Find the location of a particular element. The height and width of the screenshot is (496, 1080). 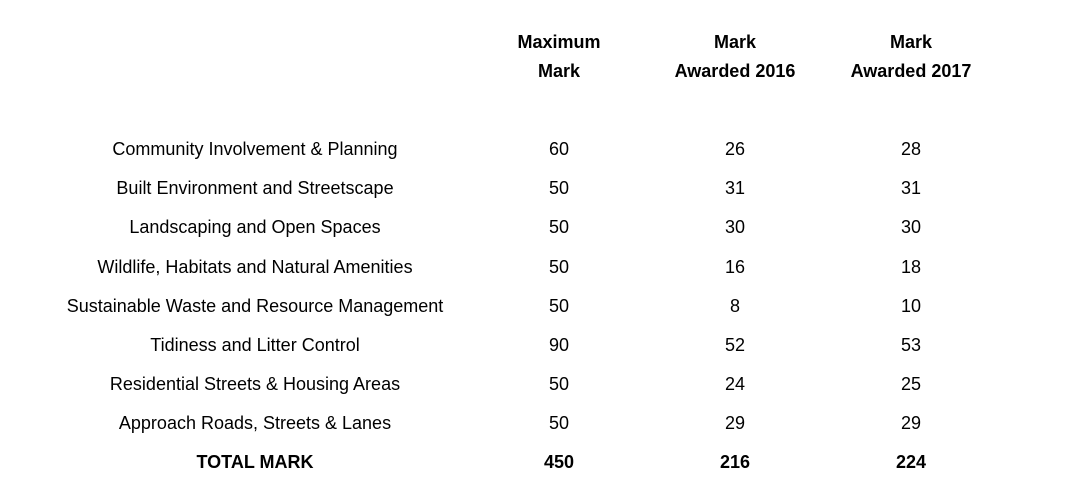

mark-2017-value: 29 is located at coordinates (911, 423).